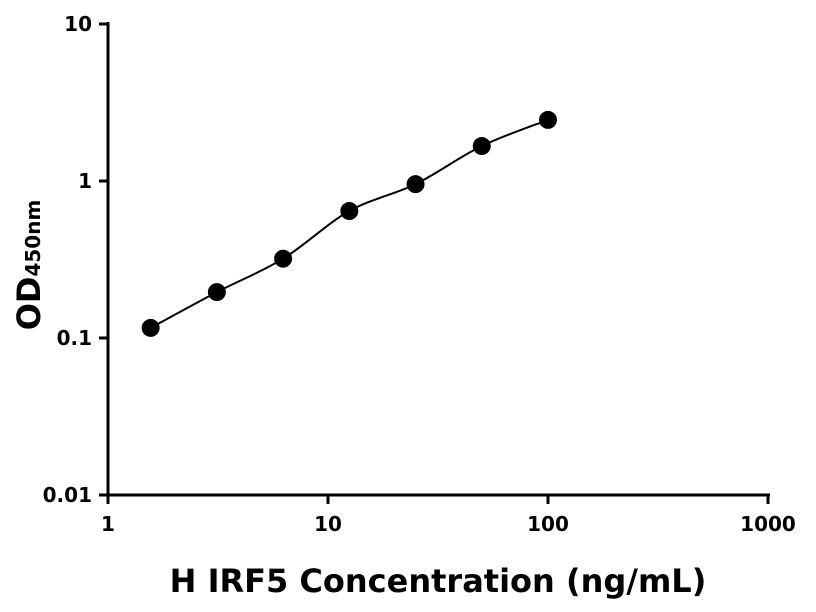 The width and height of the screenshot is (816, 612). Describe the element at coordinates (438, 581) in the screenshot. I see `x-axis-title: H IRF5 Concentration (ng/mL)` at that location.